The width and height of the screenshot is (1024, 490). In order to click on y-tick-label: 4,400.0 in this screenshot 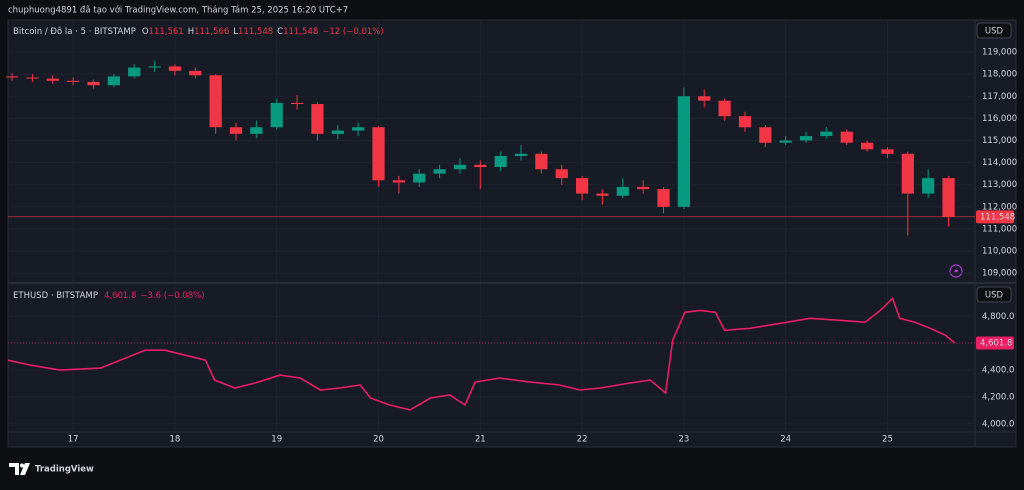, I will do `click(998, 371)`.